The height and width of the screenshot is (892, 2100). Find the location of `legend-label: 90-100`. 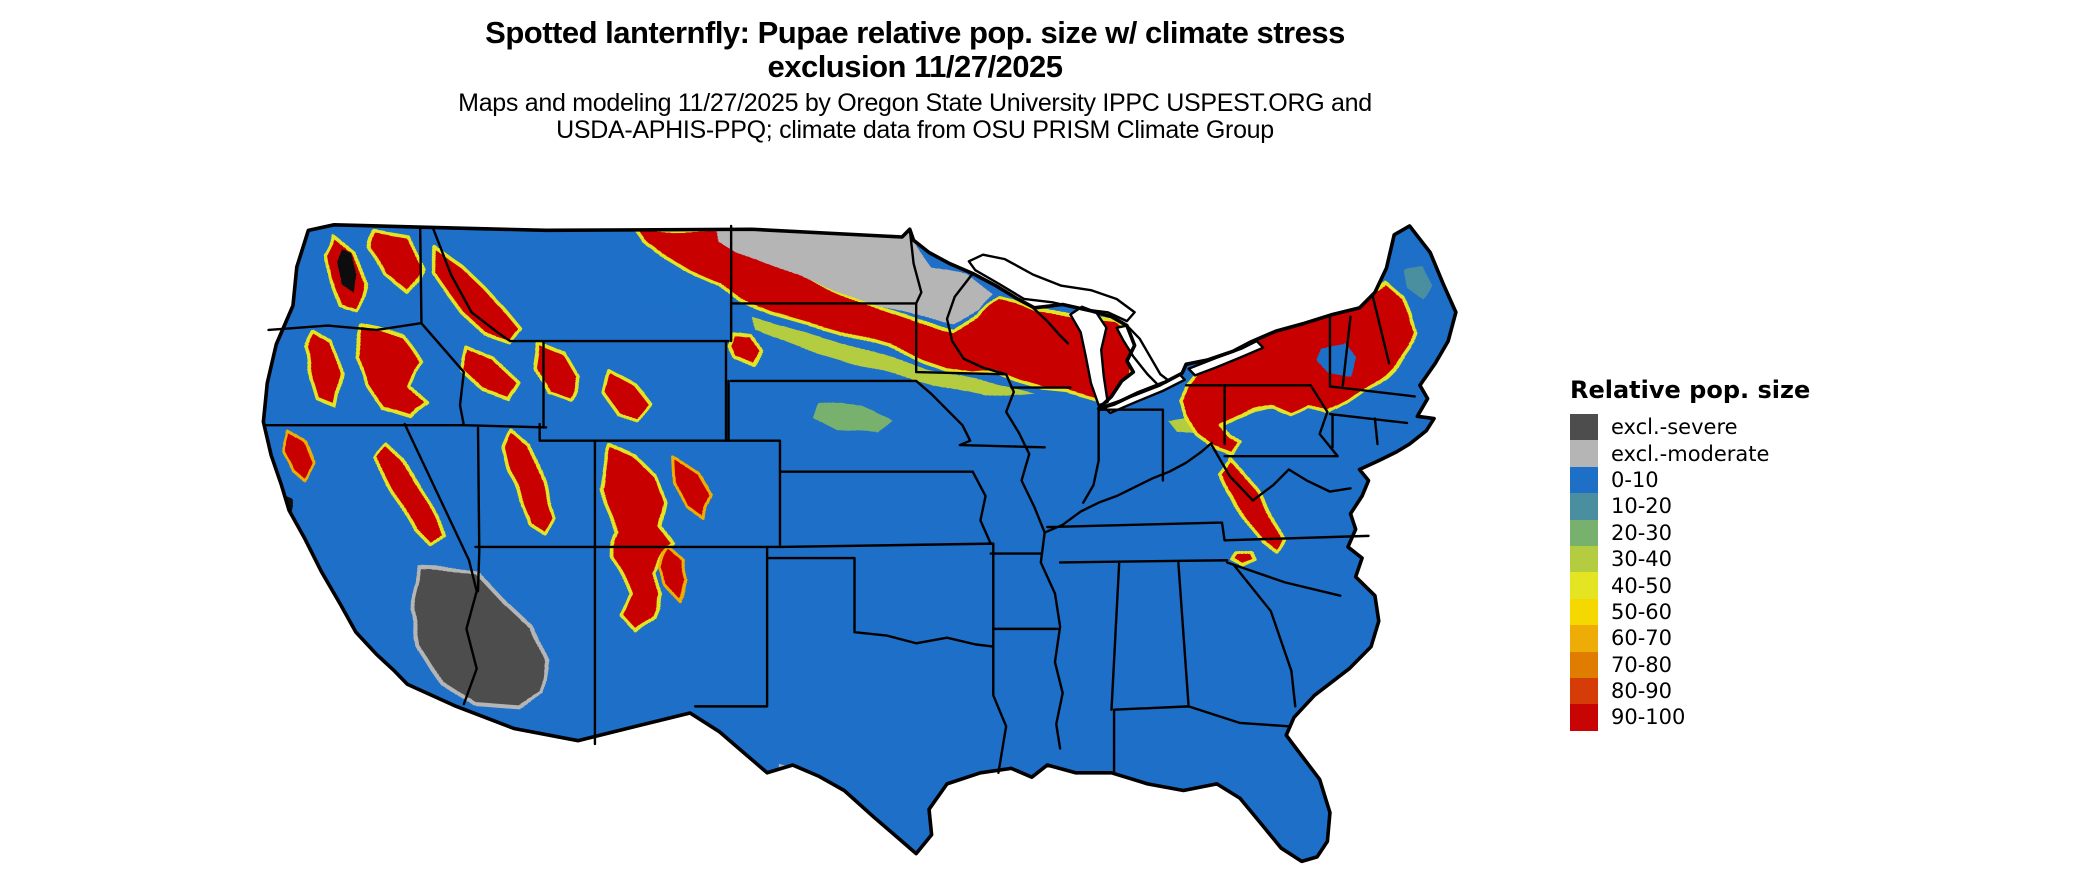

legend-label: 90-100 is located at coordinates (1648, 717).